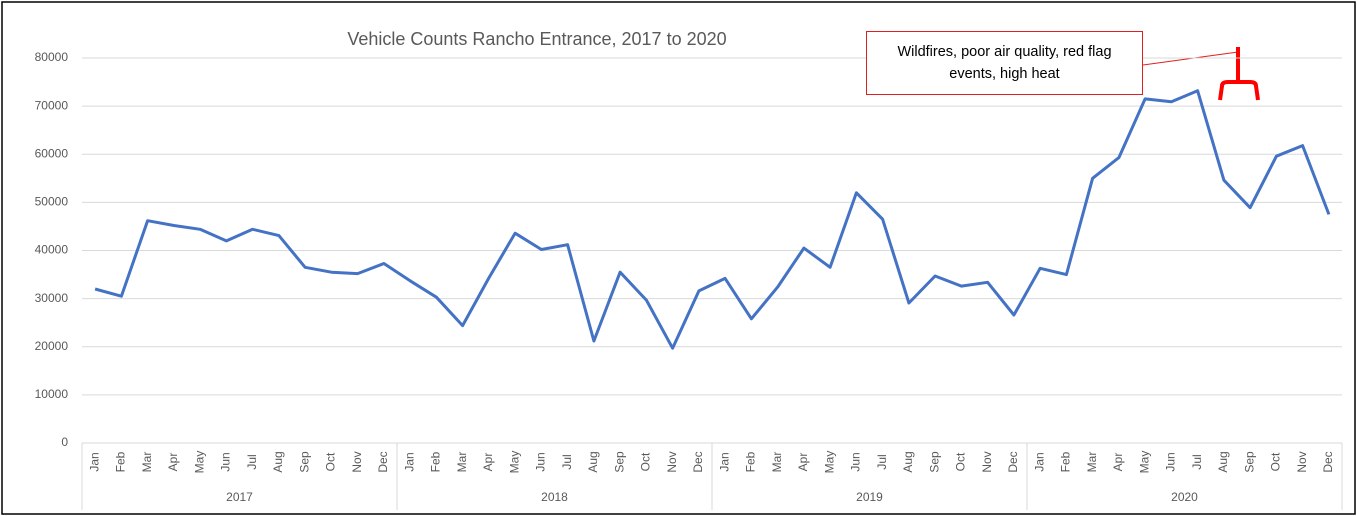 This screenshot has height=516, width=1357. What do you see at coordinates (52, 394) in the screenshot?
I see `y-tick-label: 10000` at bounding box center [52, 394].